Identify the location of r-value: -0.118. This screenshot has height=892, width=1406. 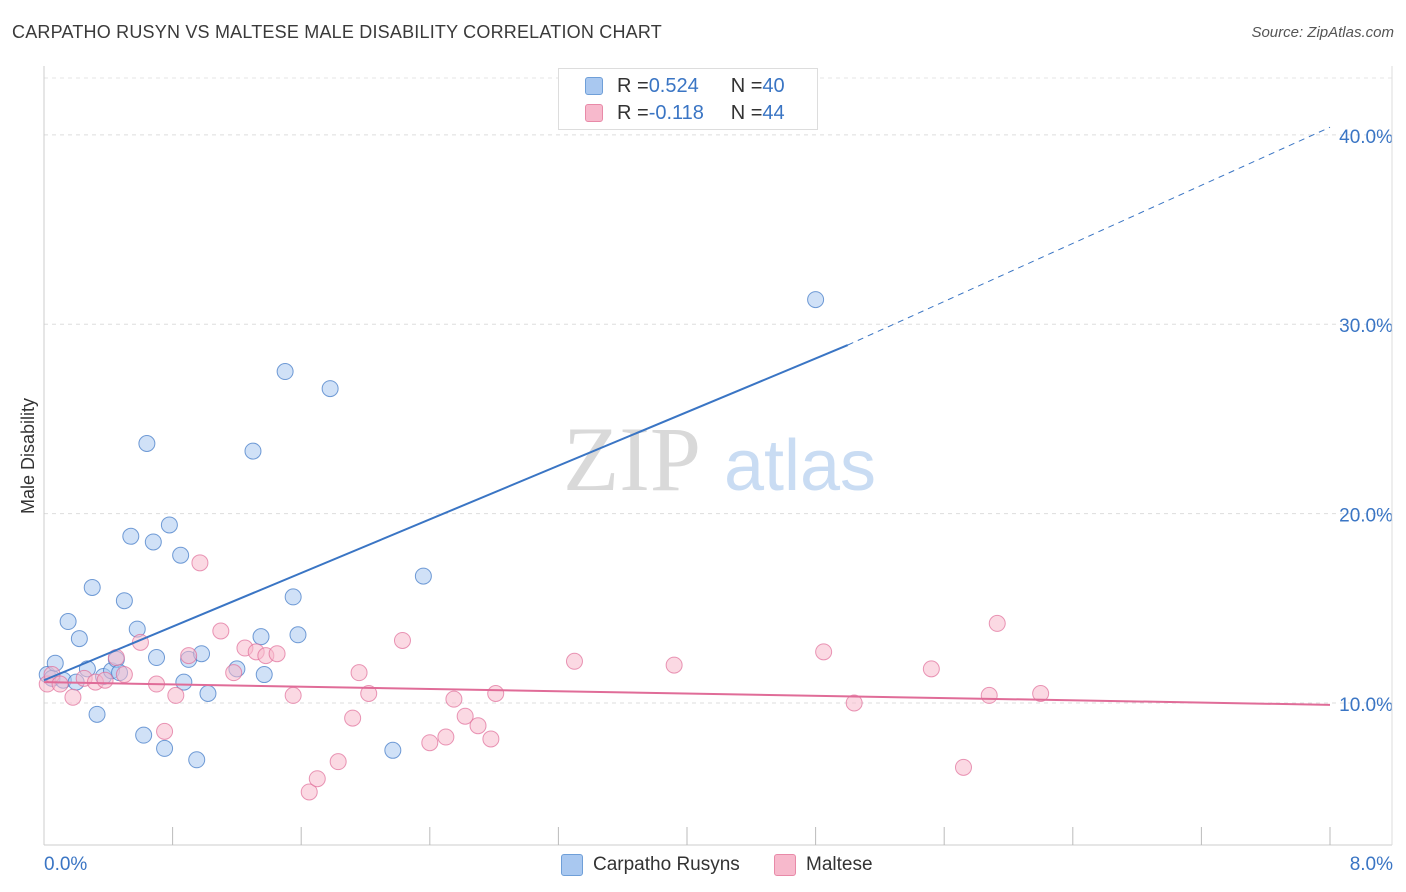
(676, 112).